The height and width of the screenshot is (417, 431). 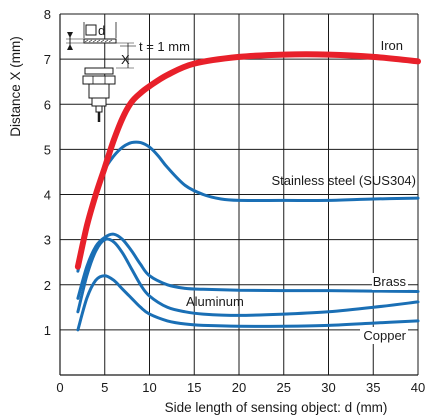 I want to click on series-label-brass: Brass, so click(x=390, y=281).